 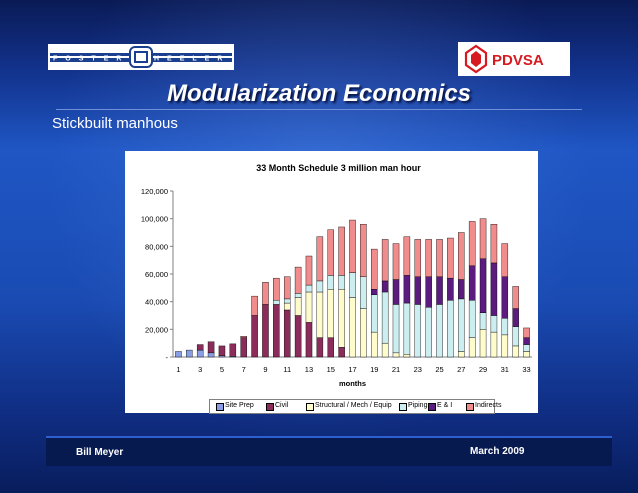 What do you see at coordinates (282, 405) in the screenshot?
I see `legend-label: Civil` at bounding box center [282, 405].